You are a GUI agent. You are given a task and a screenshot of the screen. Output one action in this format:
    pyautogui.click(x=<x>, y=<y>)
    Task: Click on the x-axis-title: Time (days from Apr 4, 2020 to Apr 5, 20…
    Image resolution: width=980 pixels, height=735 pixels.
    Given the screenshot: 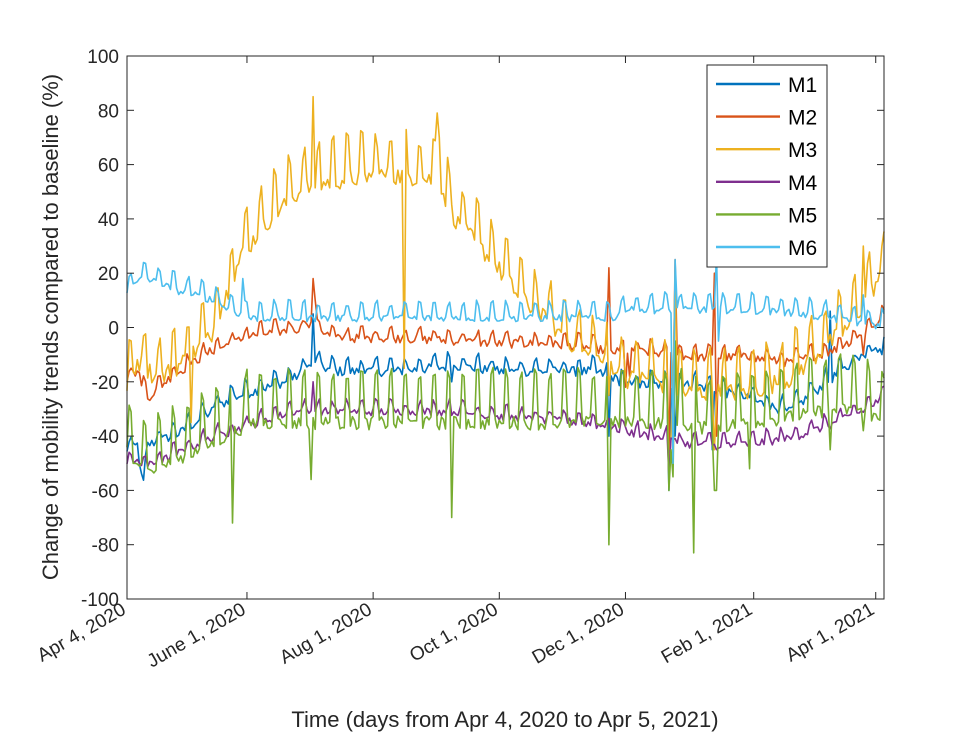 What is the action you would take?
    pyautogui.click(x=504, y=719)
    